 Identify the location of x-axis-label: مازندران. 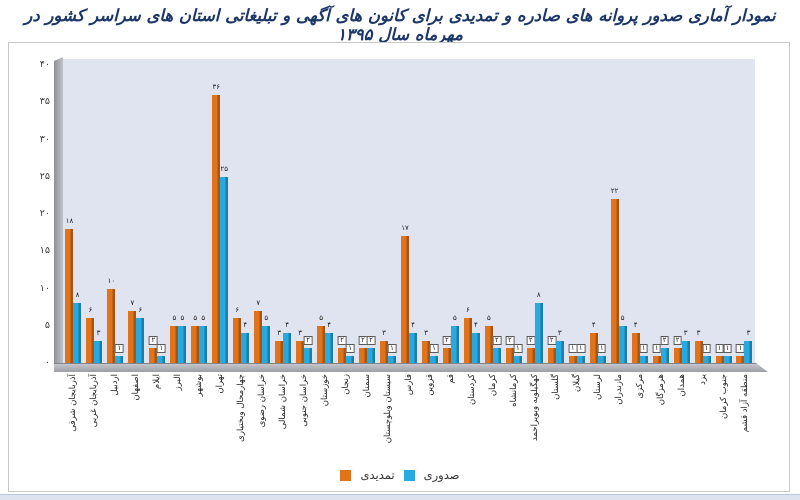
(618, 389).